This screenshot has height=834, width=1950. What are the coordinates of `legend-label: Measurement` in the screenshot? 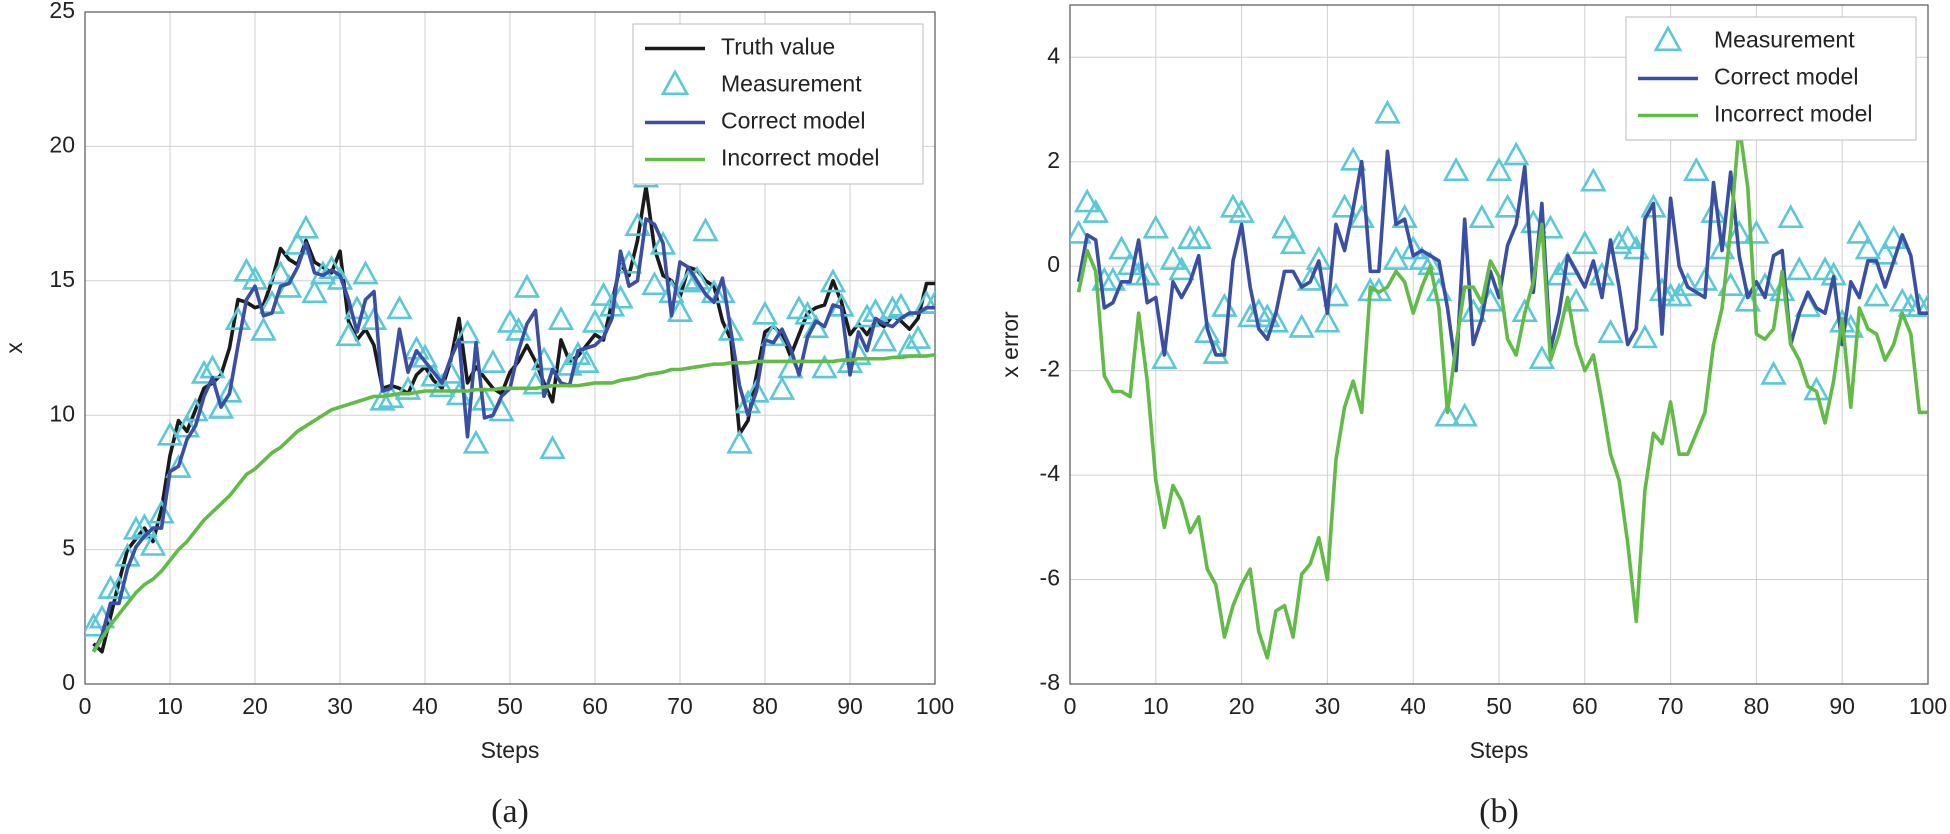 It's located at (1784, 40).